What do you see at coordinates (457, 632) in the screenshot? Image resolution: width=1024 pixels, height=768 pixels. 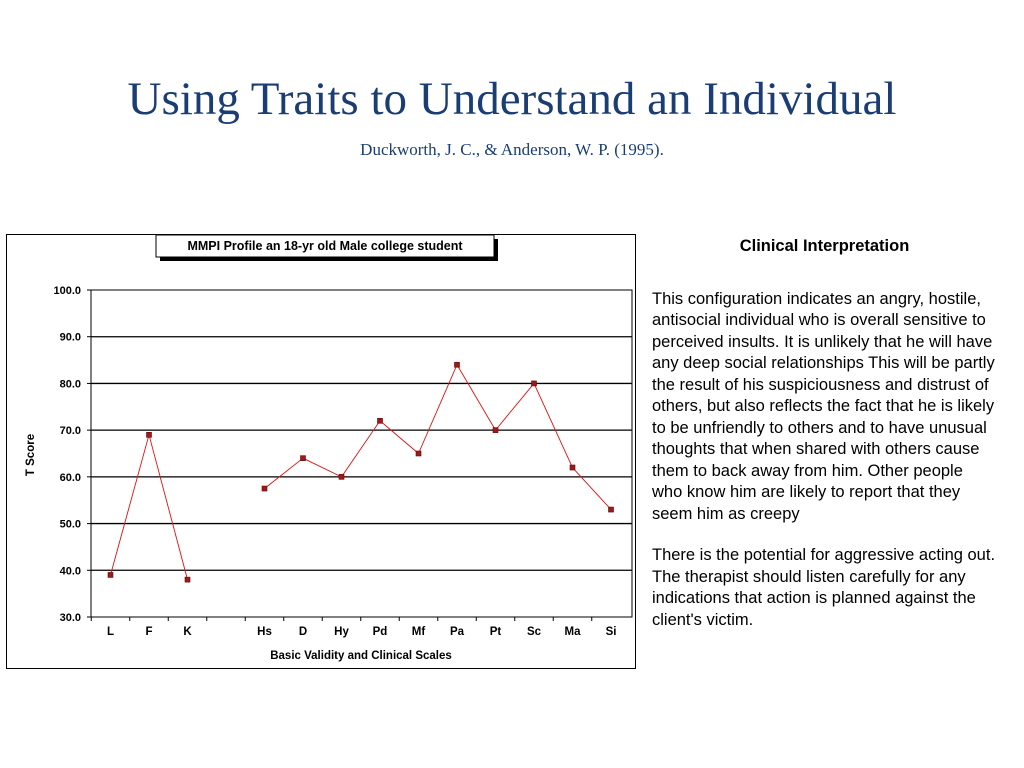 I see `x-tick-label: Pa` at bounding box center [457, 632].